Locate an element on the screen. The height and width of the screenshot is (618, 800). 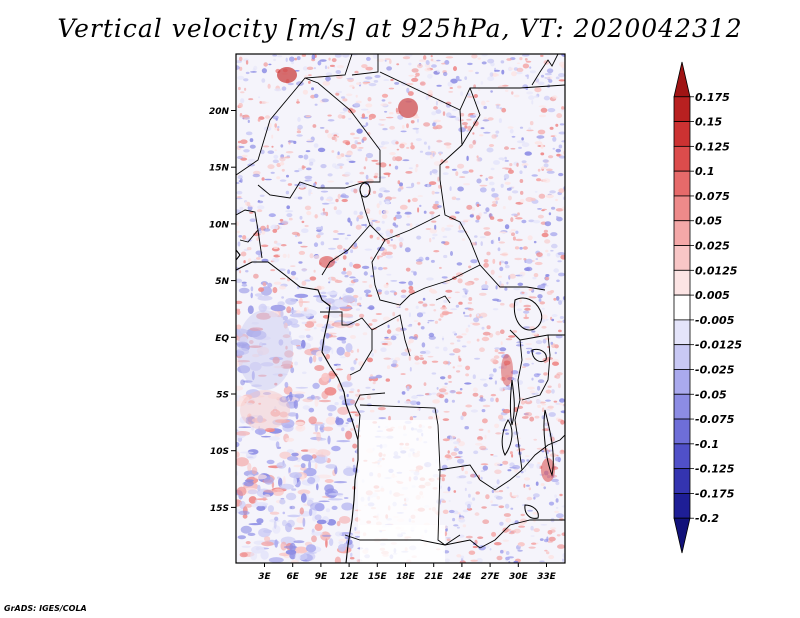
lon-tick-label: 15E is located at coordinates (378, 577).